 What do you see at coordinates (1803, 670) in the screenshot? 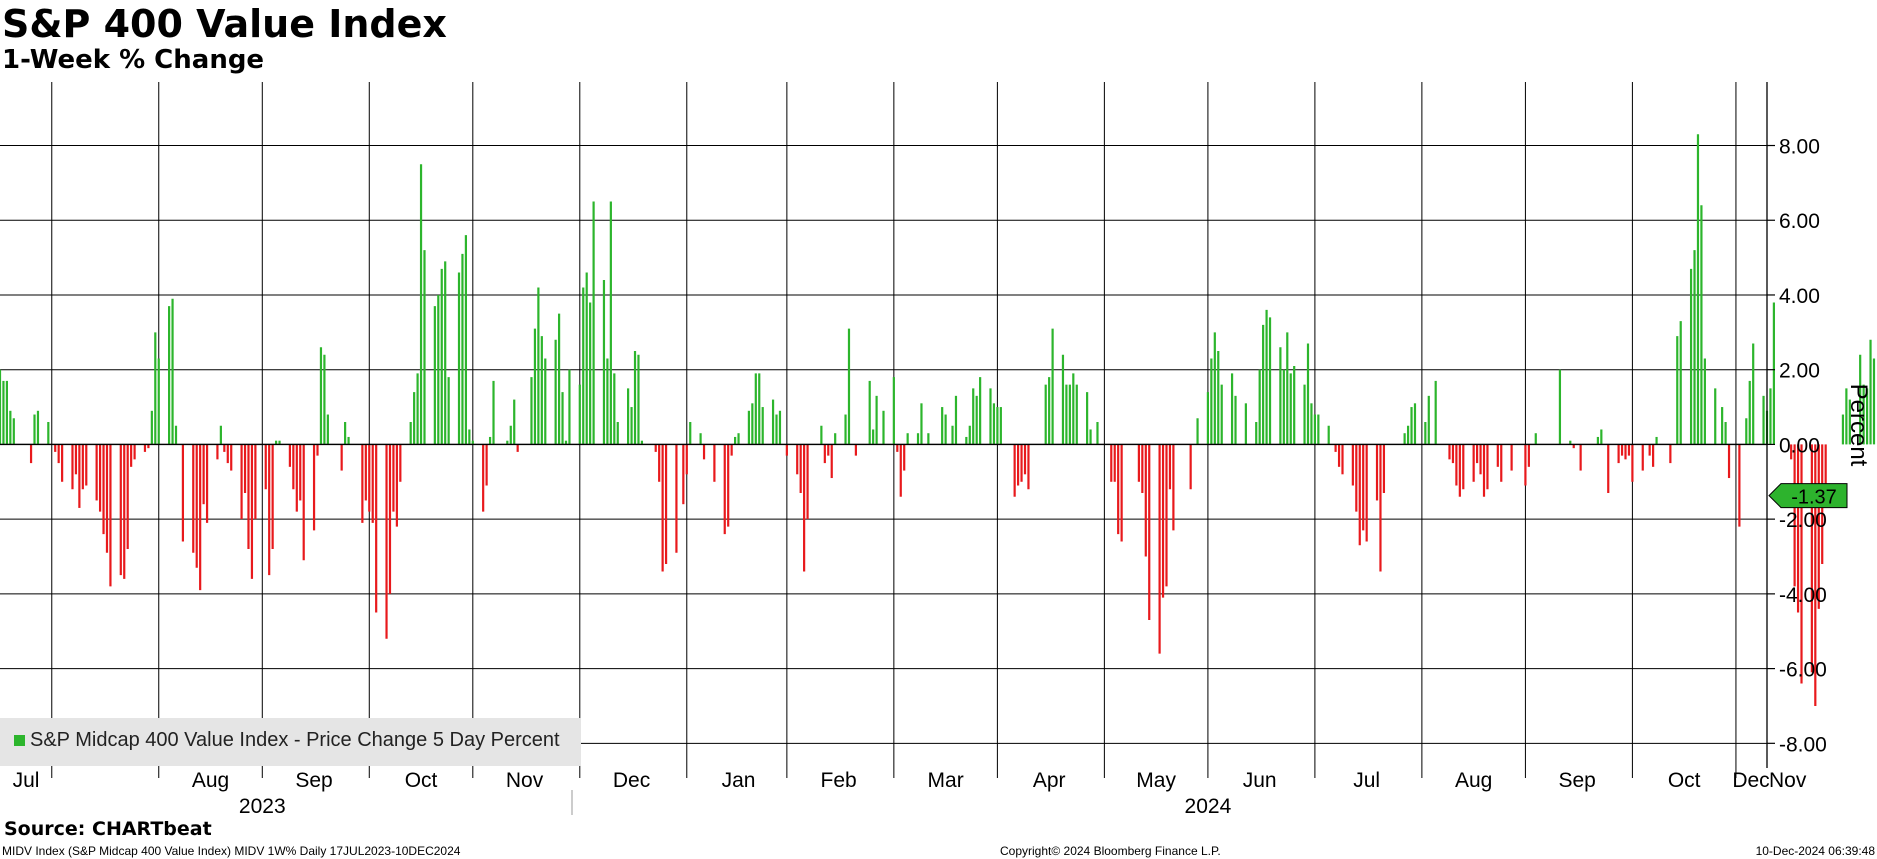
I see `y-tick-label: -6.00` at bounding box center [1803, 670].